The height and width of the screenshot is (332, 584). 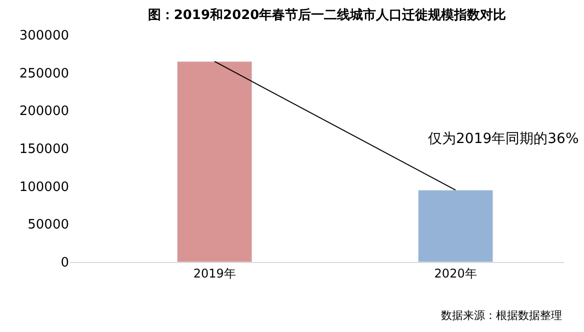 I want to click on y-tick-label: 150000, so click(x=44, y=150).